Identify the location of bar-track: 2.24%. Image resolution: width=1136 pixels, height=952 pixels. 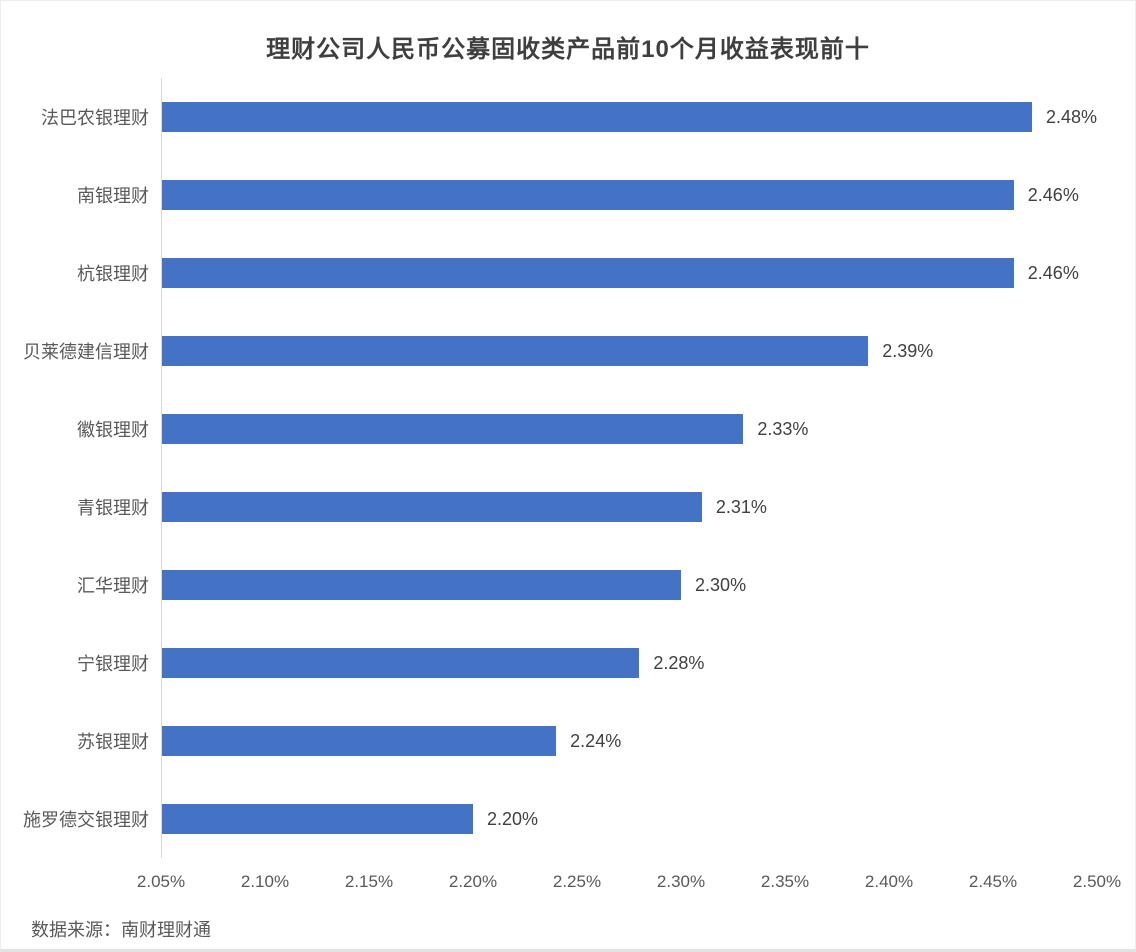
(629, 741).